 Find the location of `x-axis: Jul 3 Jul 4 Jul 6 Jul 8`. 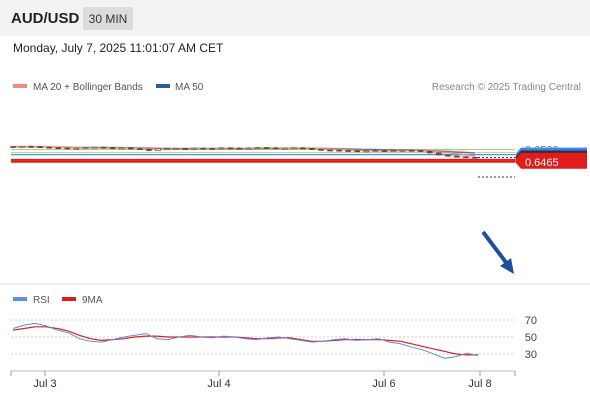

x-axis: Jul 3 Jul 4 Jul 6 Jul 8 is located at coordinates (263, 380).